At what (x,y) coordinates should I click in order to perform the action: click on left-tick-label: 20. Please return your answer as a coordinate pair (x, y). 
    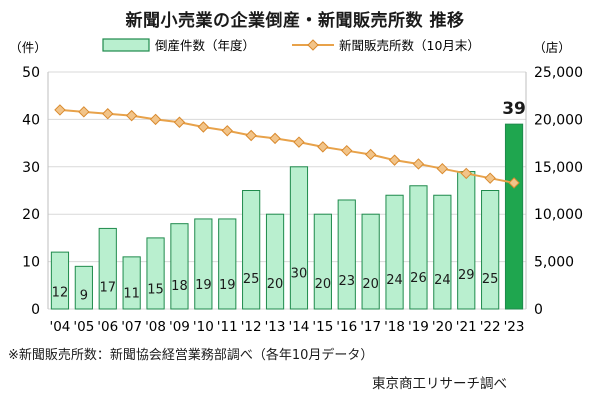
    Looking at the image, I should click on (31, 215).